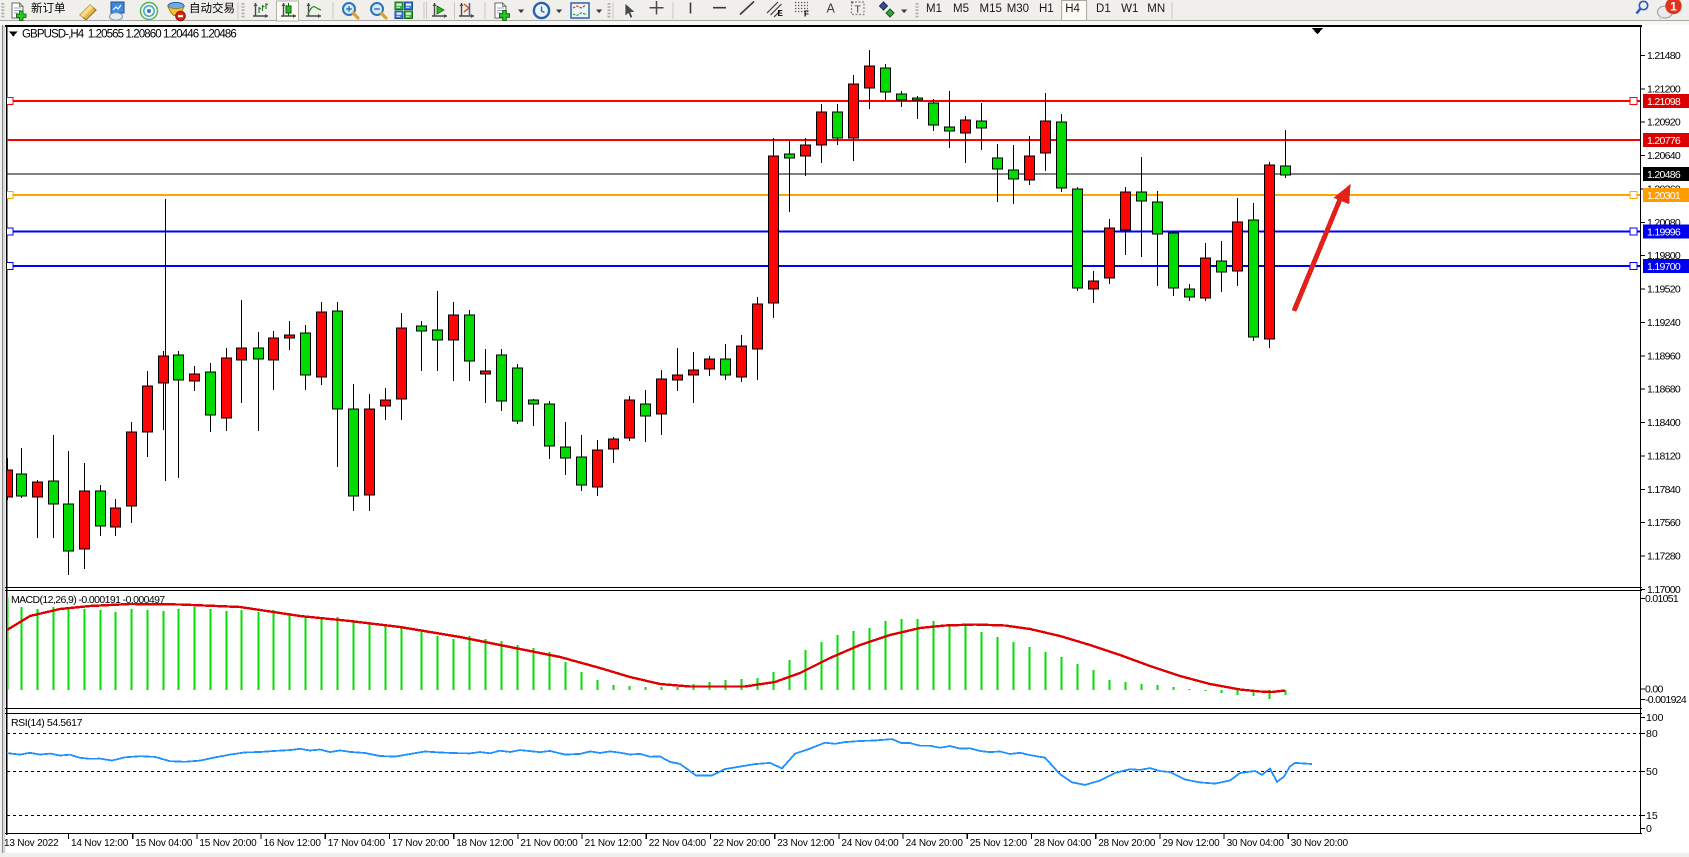  Describe the element at coordinates (1664, 290) in the screenshot. I see `svg-text: 1.19520` at that location.